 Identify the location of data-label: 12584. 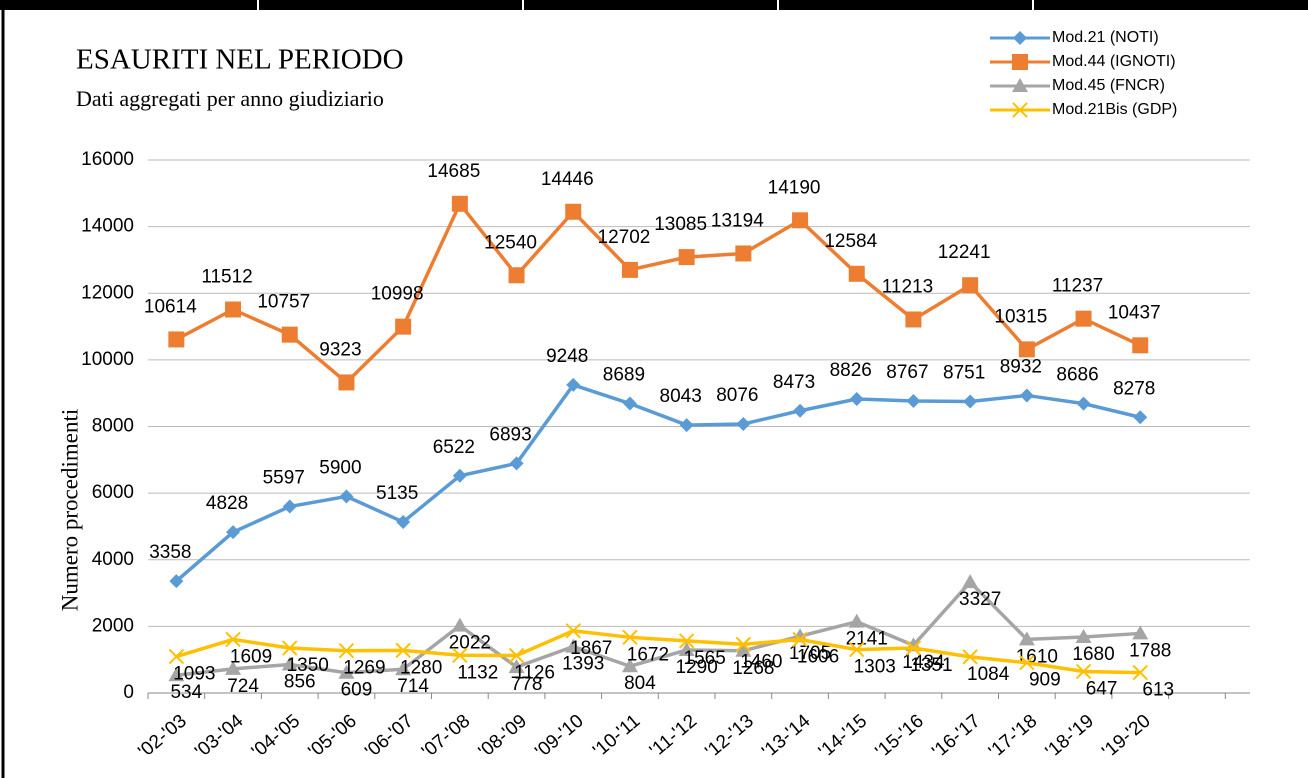
(850, 241).